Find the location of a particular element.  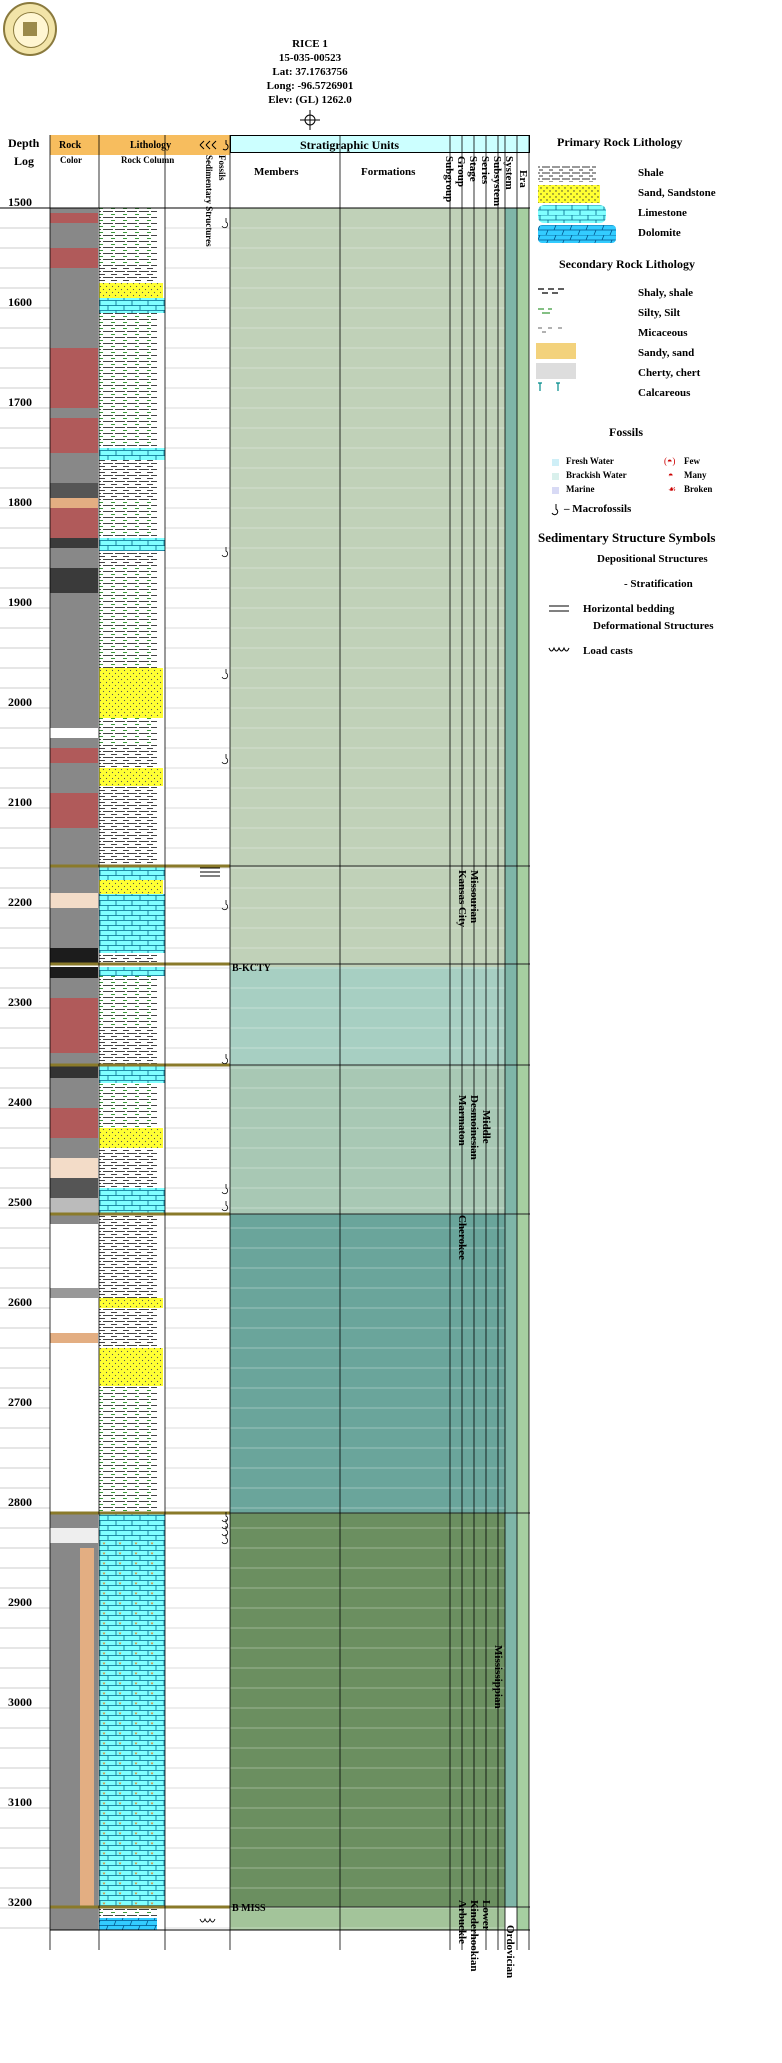

legend-cherty: Cherty, chert is located at coordinates (669, 373).